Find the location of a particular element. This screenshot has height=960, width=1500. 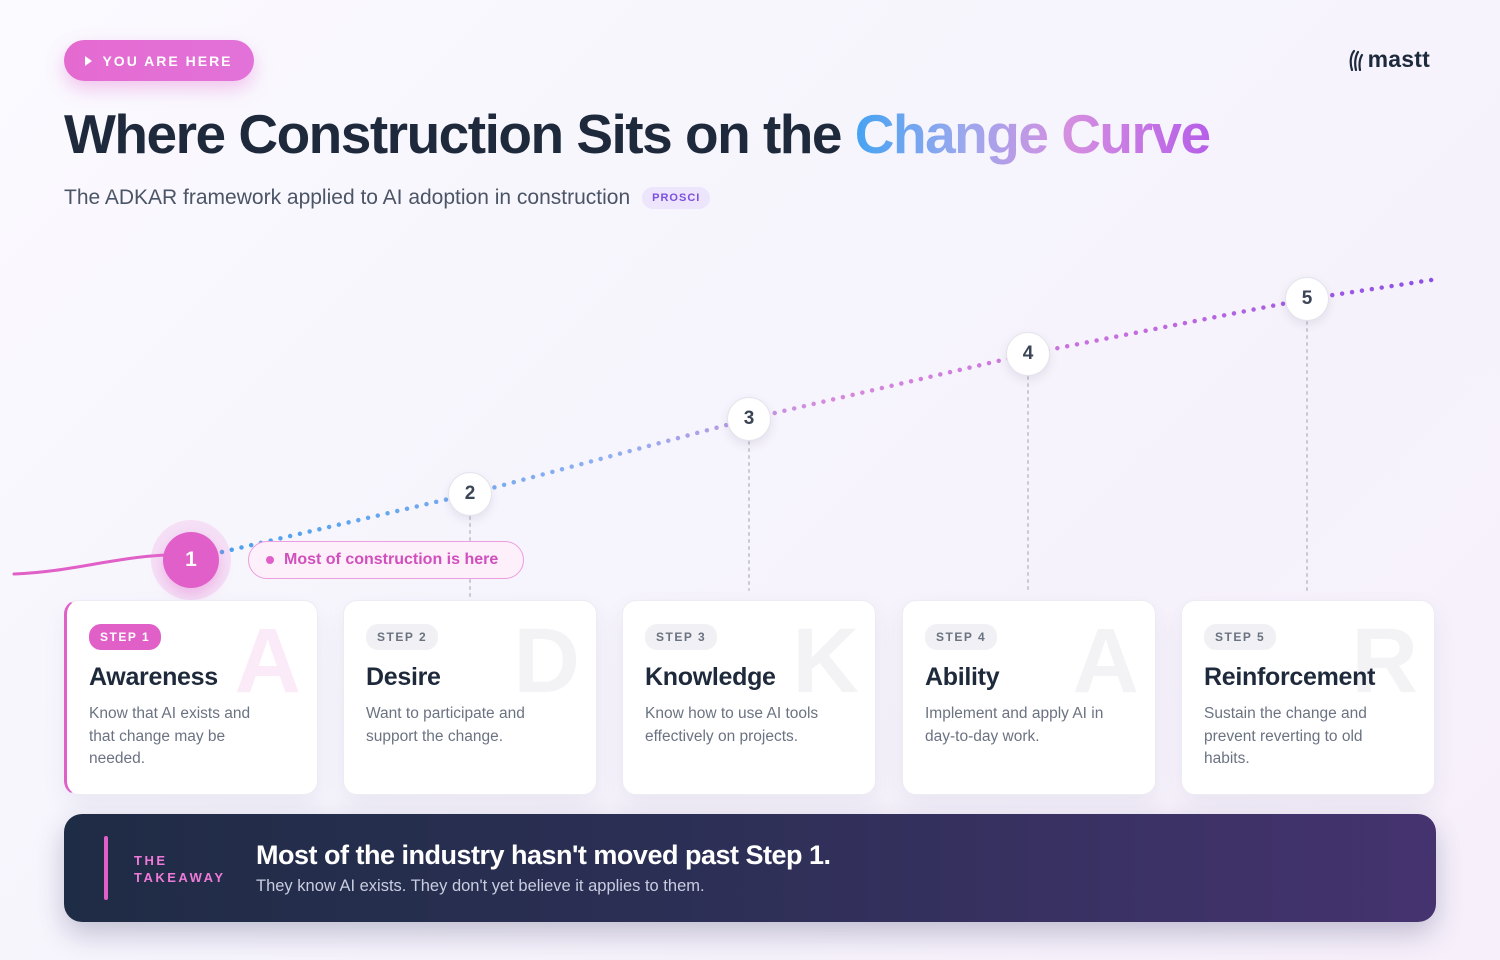

play-icon is located at coordinates (89, 60).